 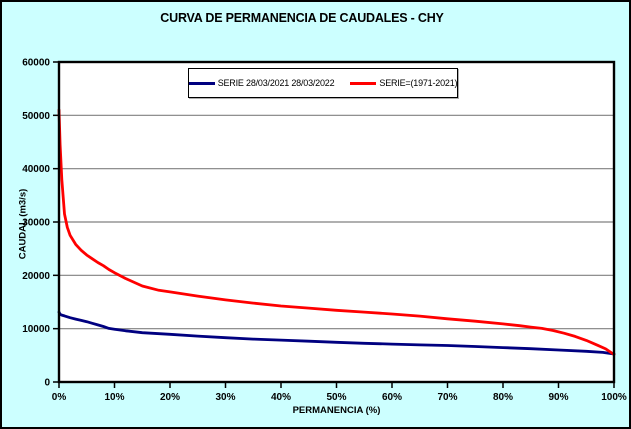 I want to click on x-tick-label: 0%, so click(x=59, y=397).